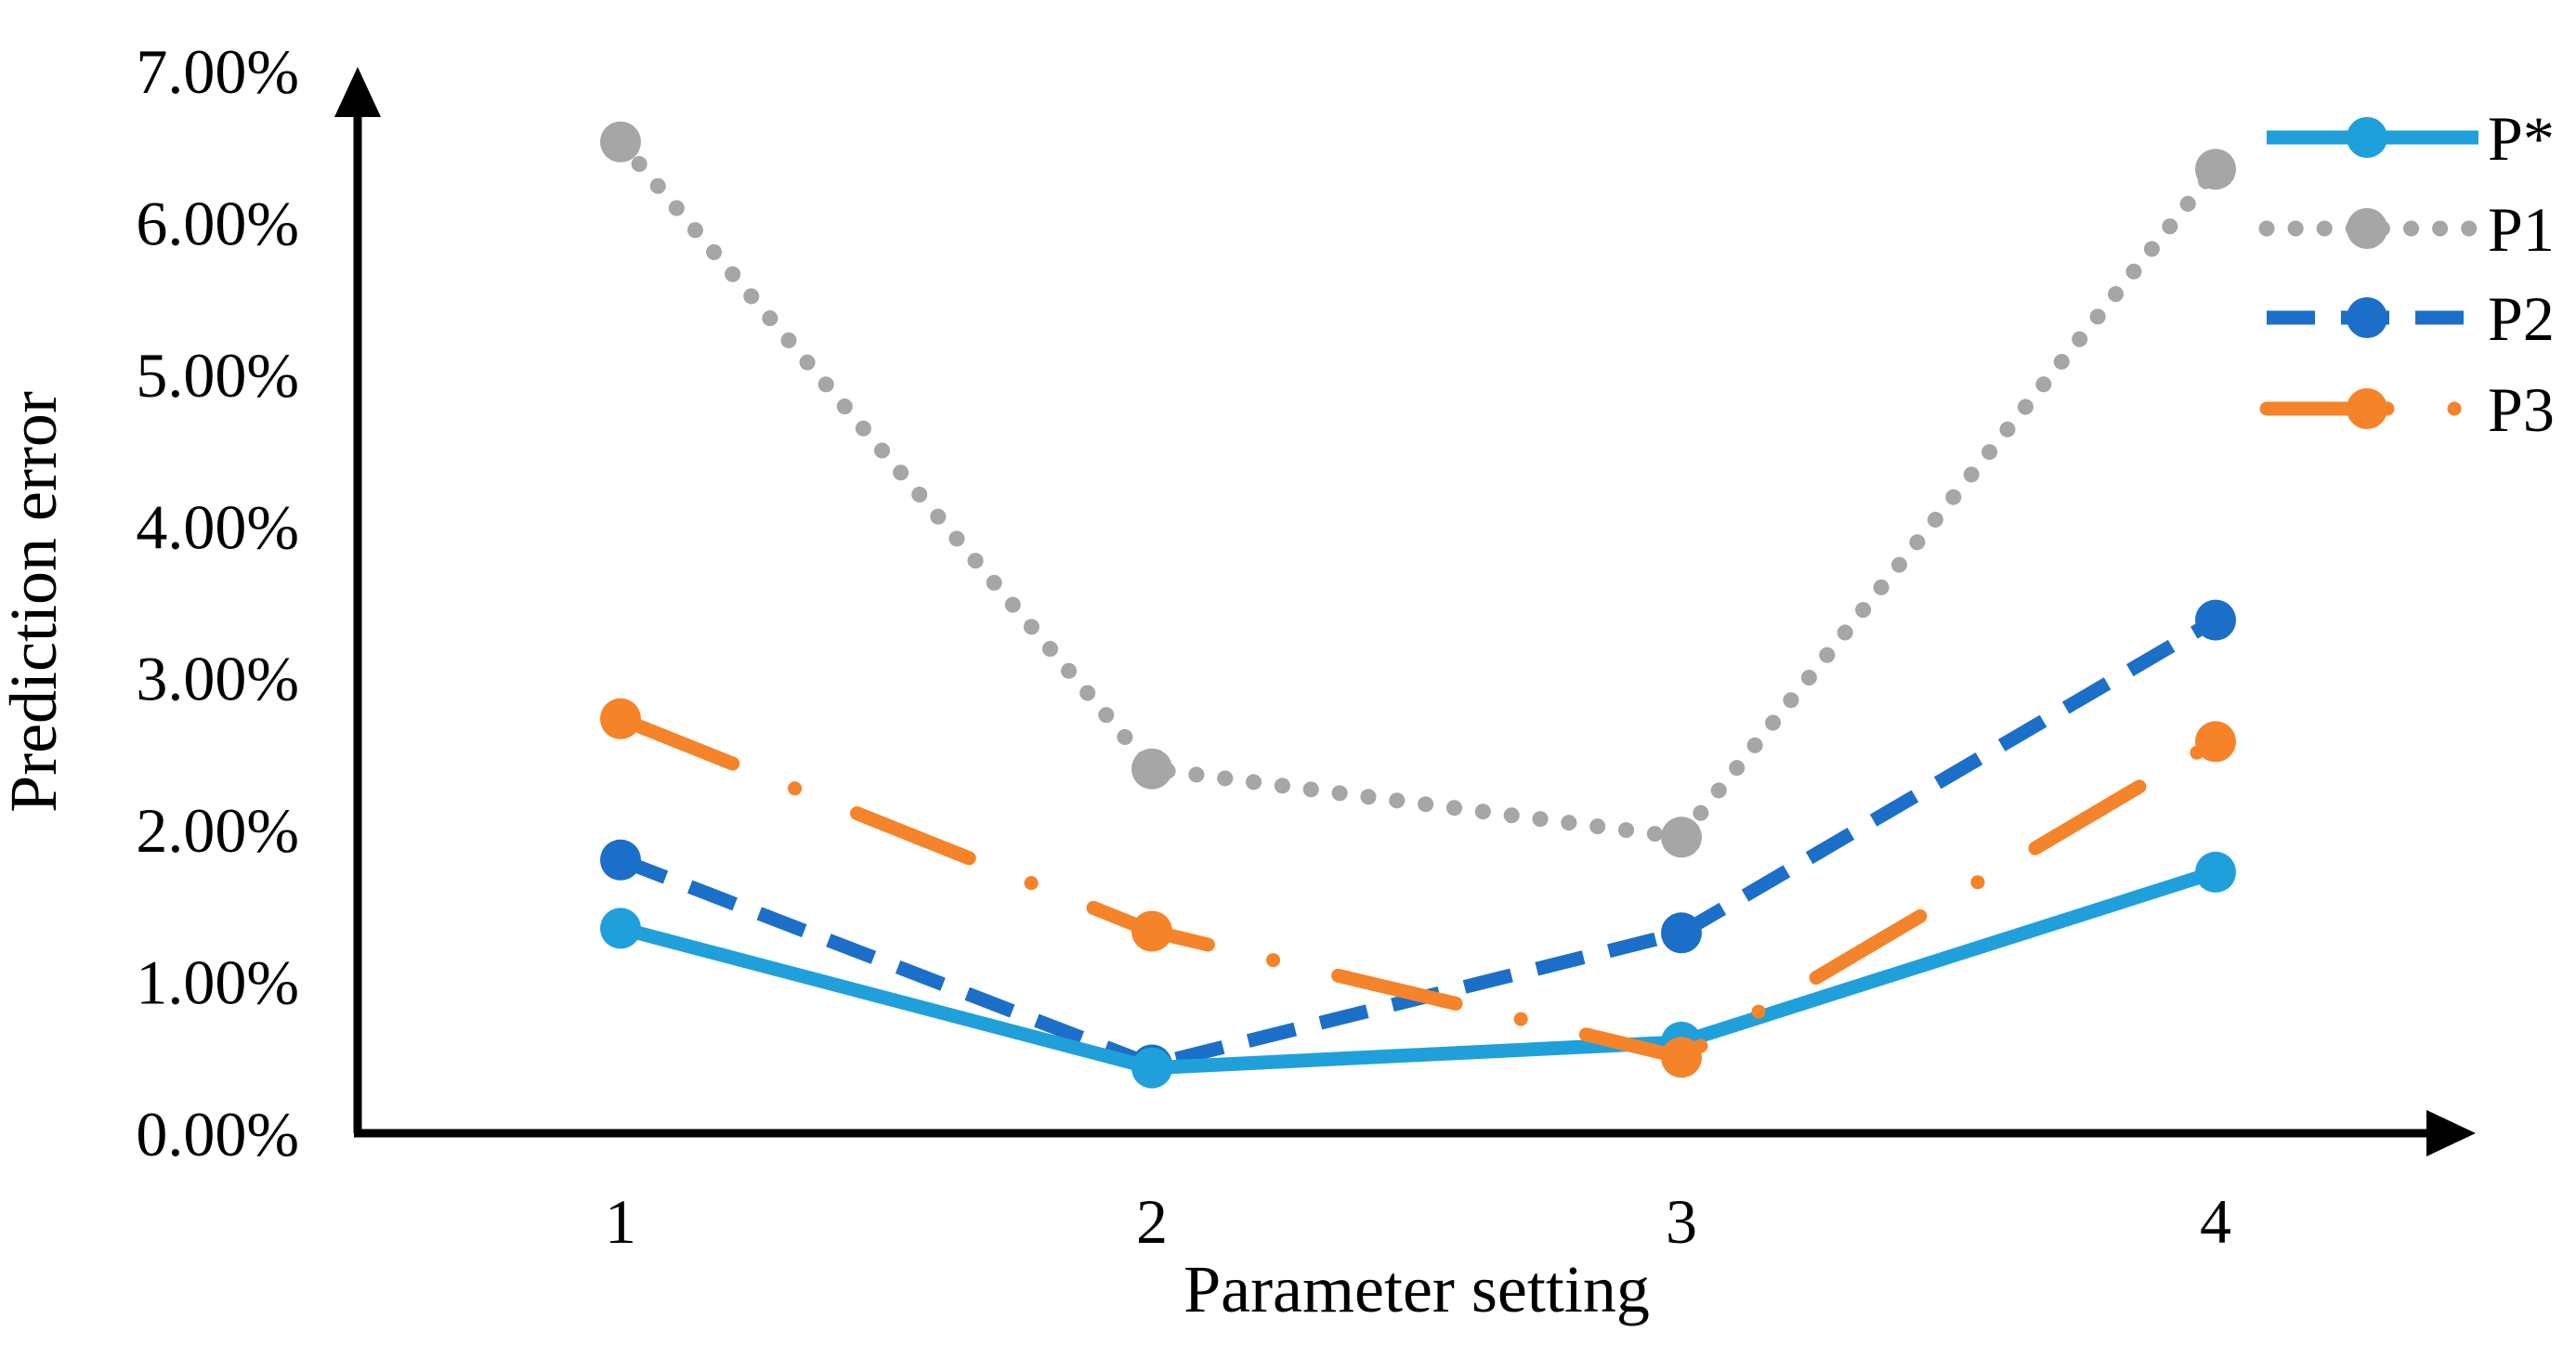  Describe the element at coordinates (217, 526) in the screenshot. I see `y-tick-label: 4.00%` at that location.